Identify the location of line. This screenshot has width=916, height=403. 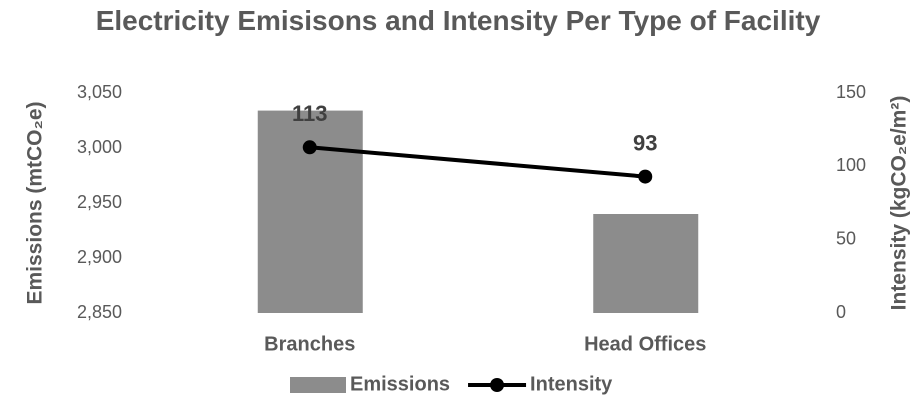
(477, 162).